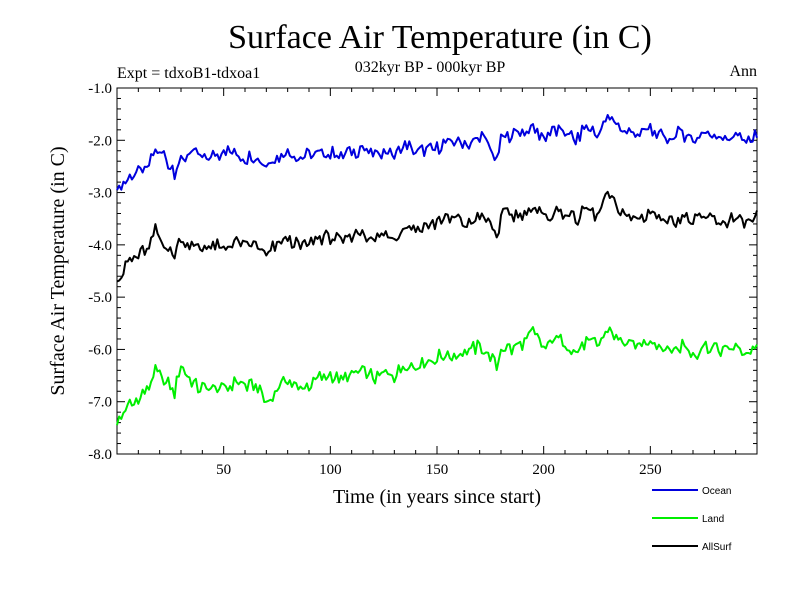  Describe the element at coordinates (100, 89) in the screenshot. I see `y-tick-label: -1.0` at that location.